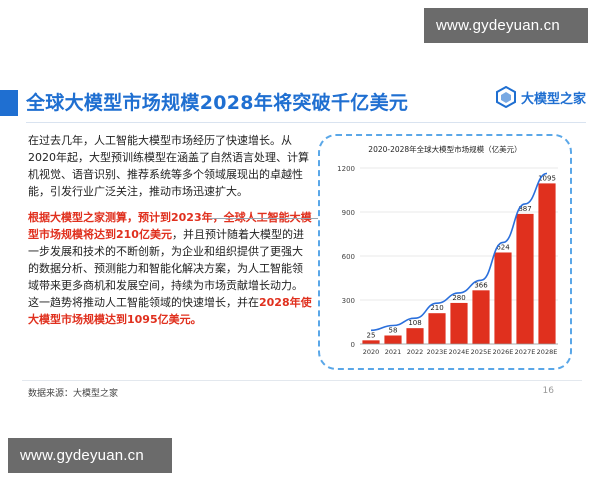  What do you see at coordinates (90, 455) in the screenshot?
I see `watermark-bottom: www.gydeyuan.cn` at bounding box center [90, 455].